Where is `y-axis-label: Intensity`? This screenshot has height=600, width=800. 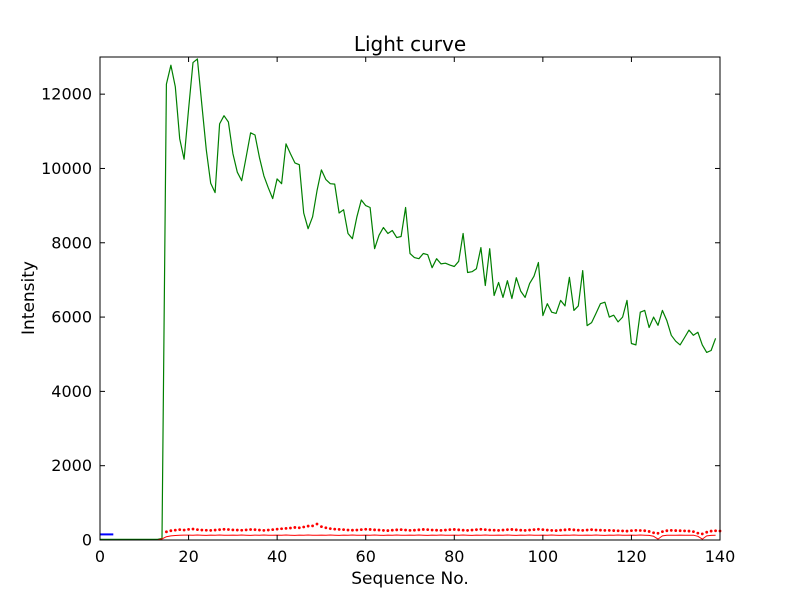
y-axis-label: Intensity is located at coordinates (29, 298).